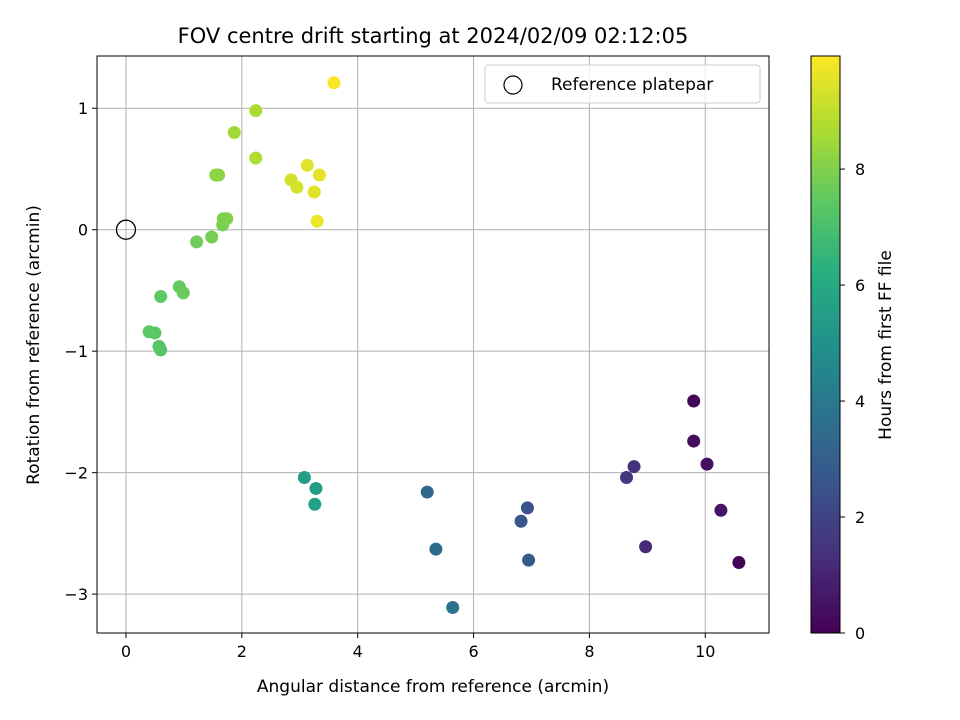  Describe the element at coordinates (242, 651) in the screenshot. I see `x-tick-label: 2` at that location.